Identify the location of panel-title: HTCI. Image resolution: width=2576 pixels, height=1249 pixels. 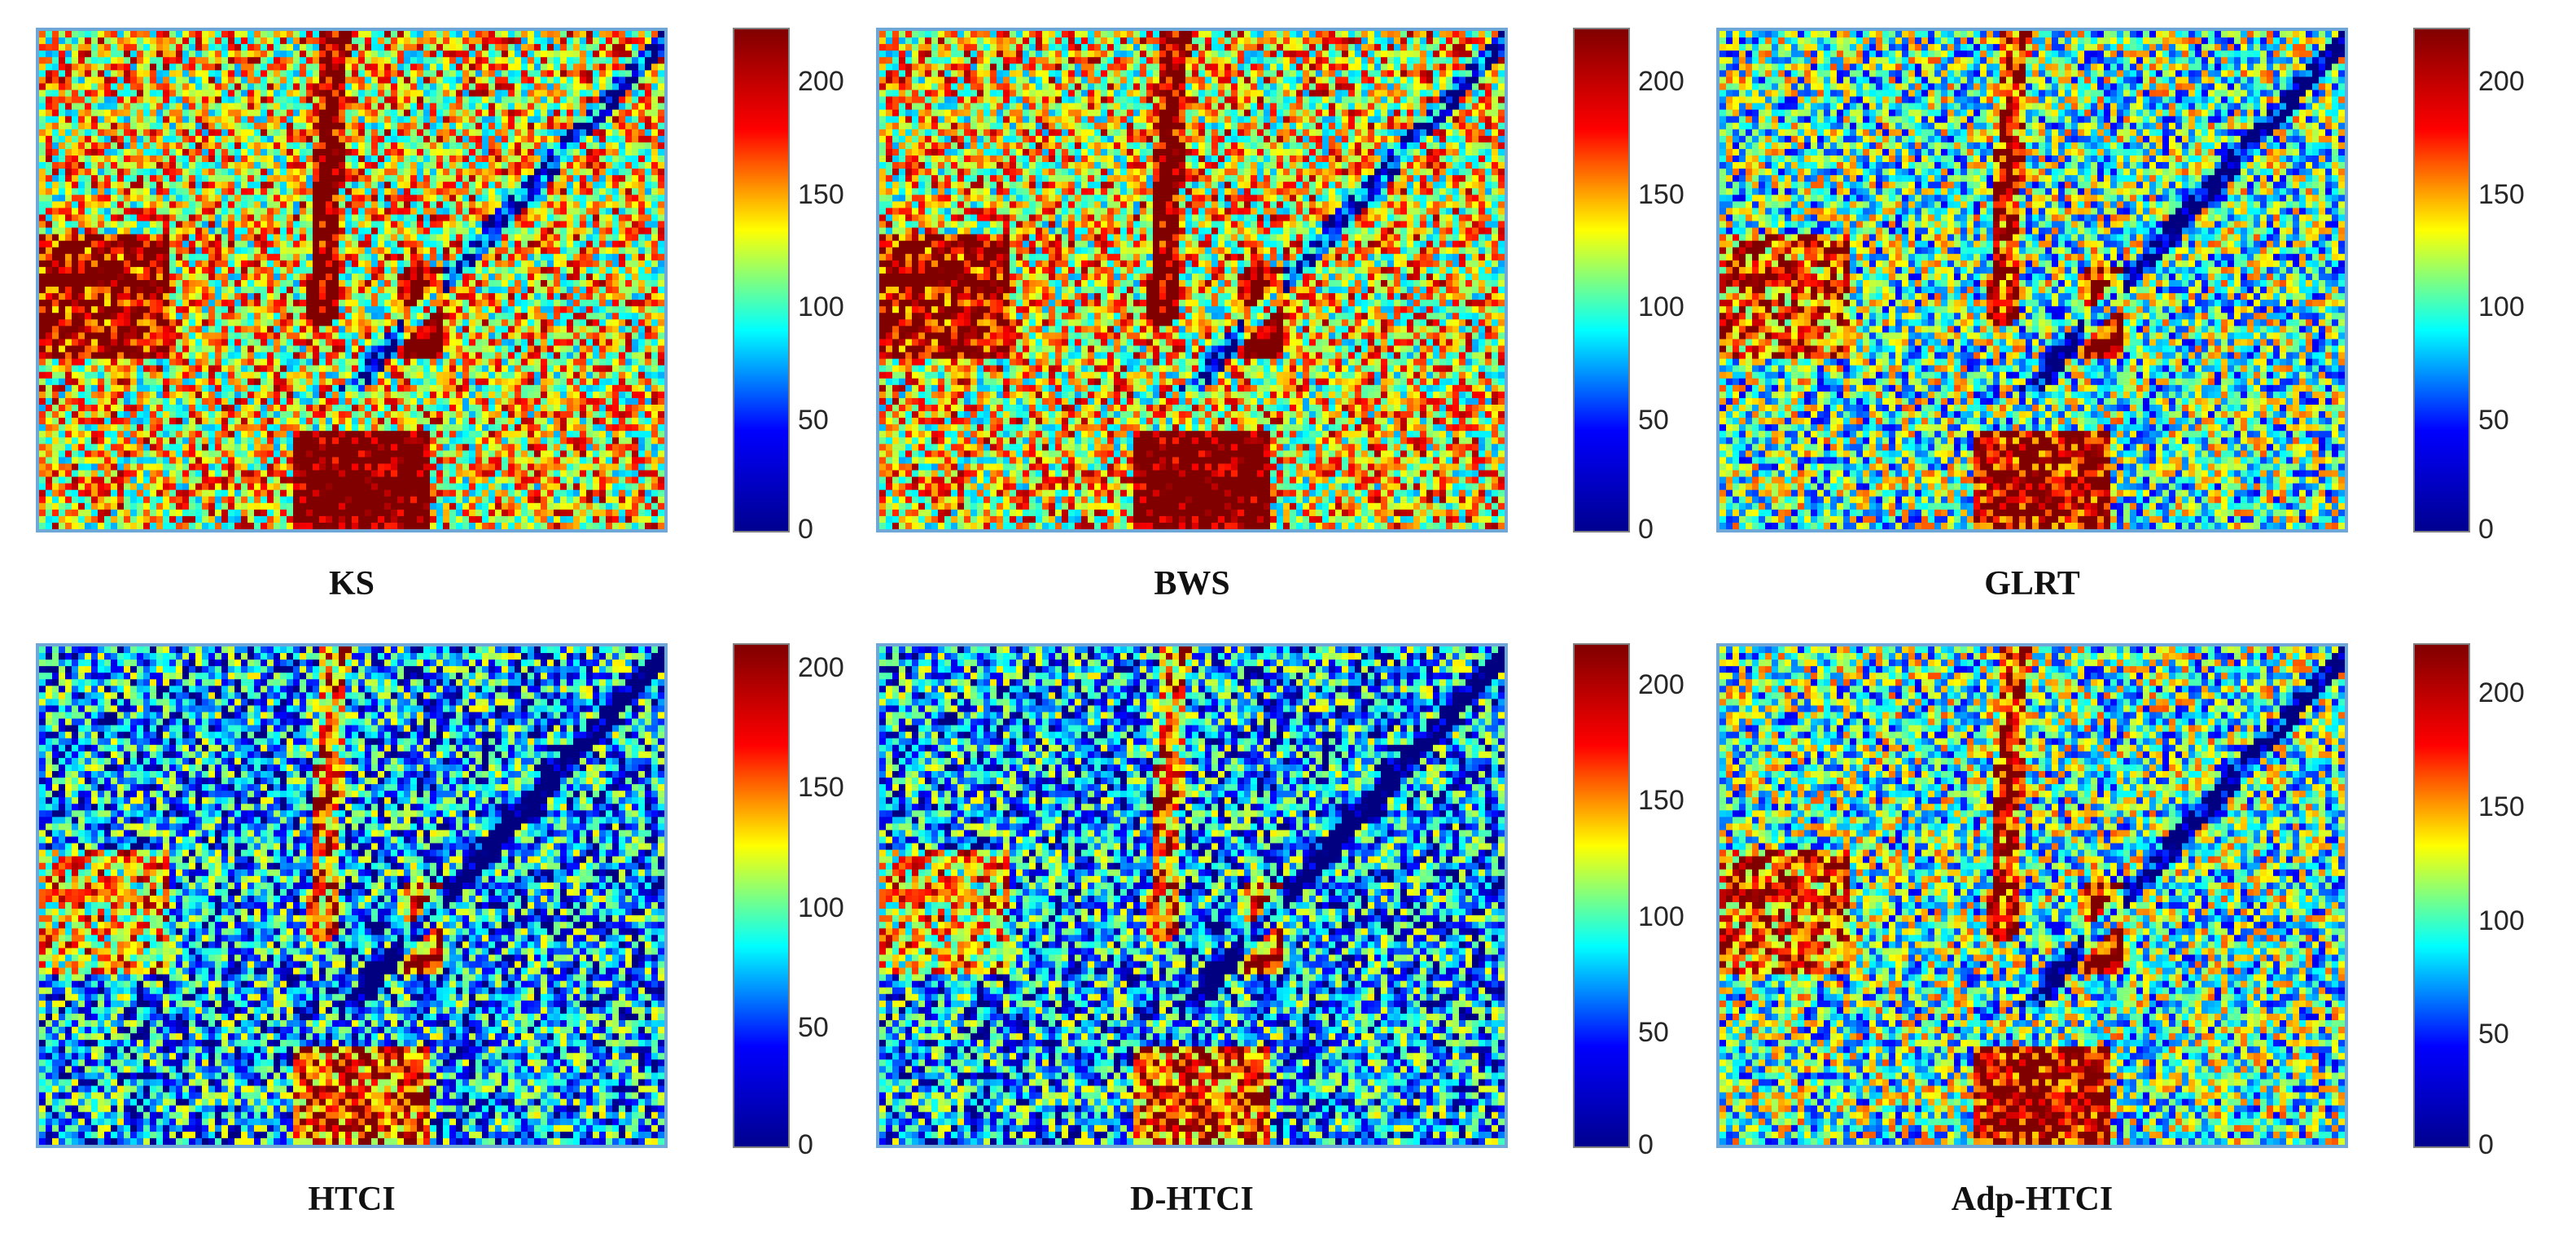
(352, 1199).